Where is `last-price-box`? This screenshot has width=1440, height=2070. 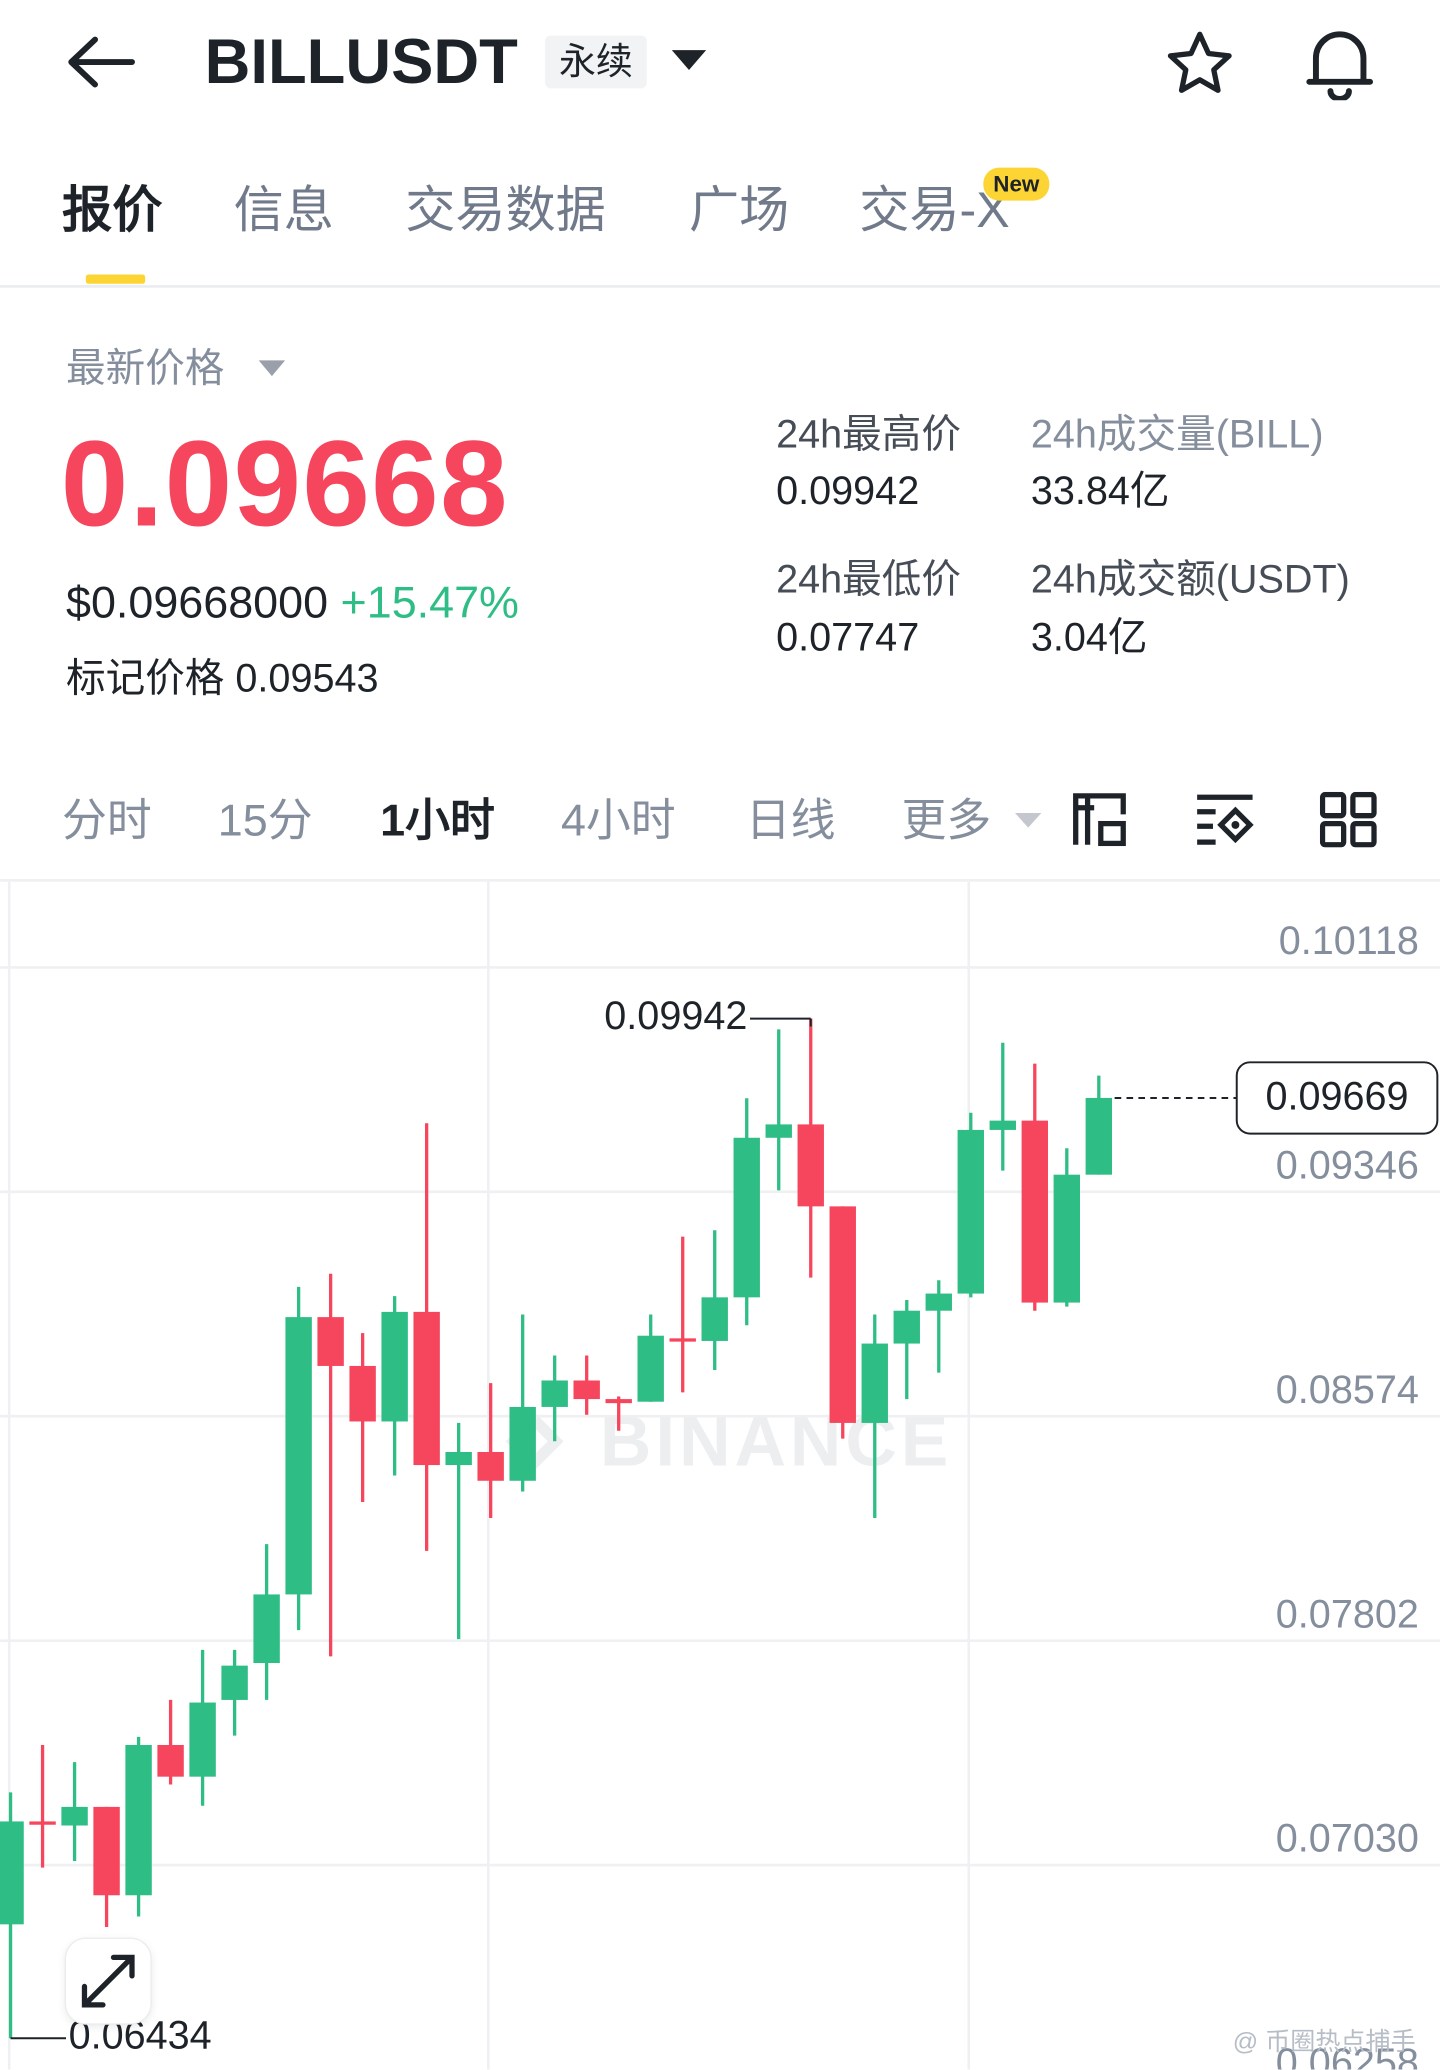 last-price-box is located at coordinates (1337, 1098).